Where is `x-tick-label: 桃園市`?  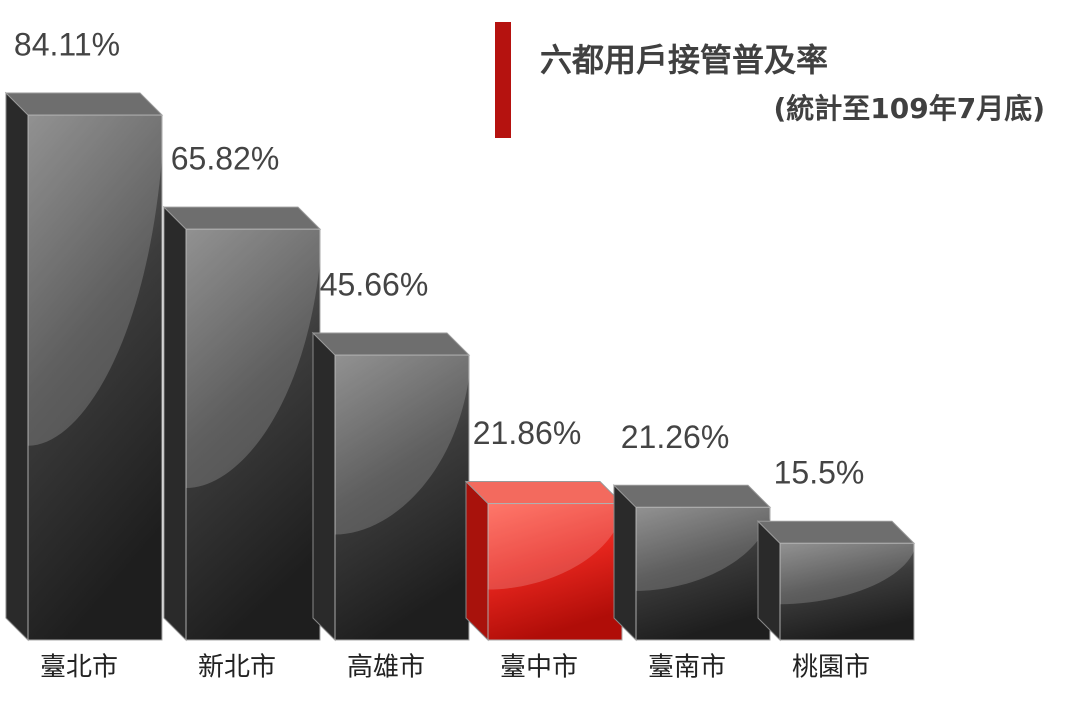 x-tick-label: 桃園市 is located at coordinates (831, 668).